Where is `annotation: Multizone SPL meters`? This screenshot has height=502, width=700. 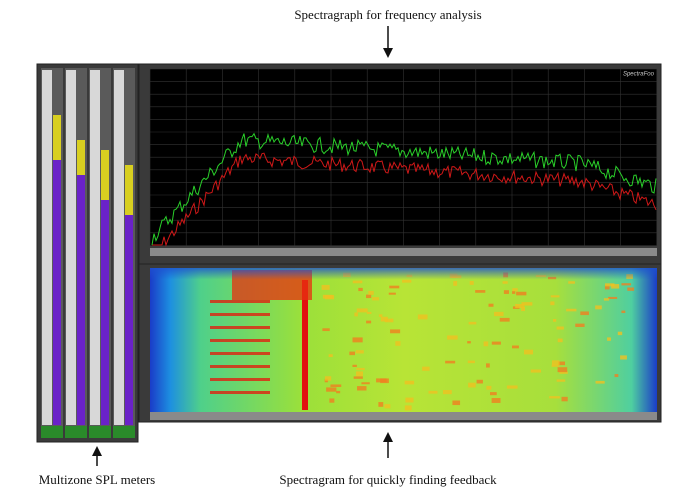 annotation: Multizone SPL meters is located at coordinates (97, 479).